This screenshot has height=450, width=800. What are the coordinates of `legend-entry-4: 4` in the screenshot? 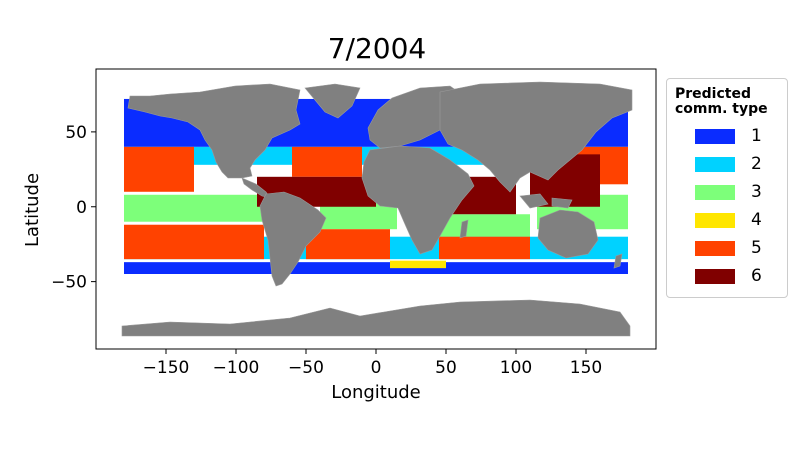 It's located at (740, 222).